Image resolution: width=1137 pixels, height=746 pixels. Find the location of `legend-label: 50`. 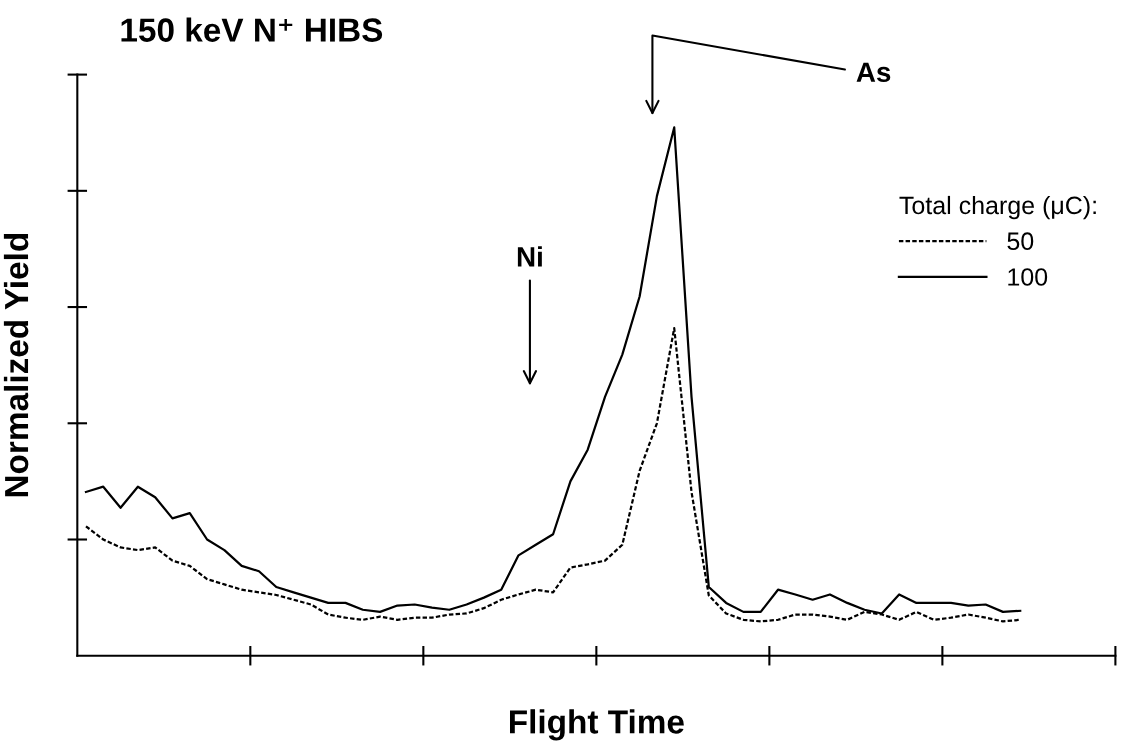

legend-label: 50 is located at coordinates (1020, 241).